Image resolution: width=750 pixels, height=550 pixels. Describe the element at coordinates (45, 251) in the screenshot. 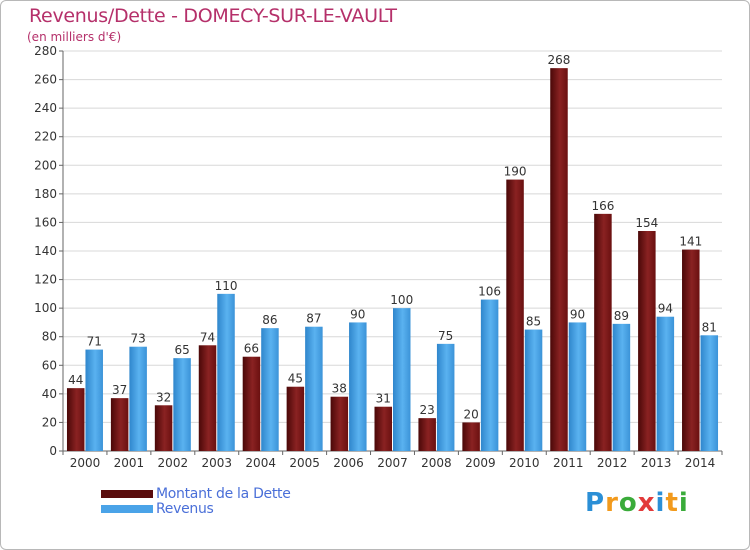

I see `y-tick-label: 140` at that location.